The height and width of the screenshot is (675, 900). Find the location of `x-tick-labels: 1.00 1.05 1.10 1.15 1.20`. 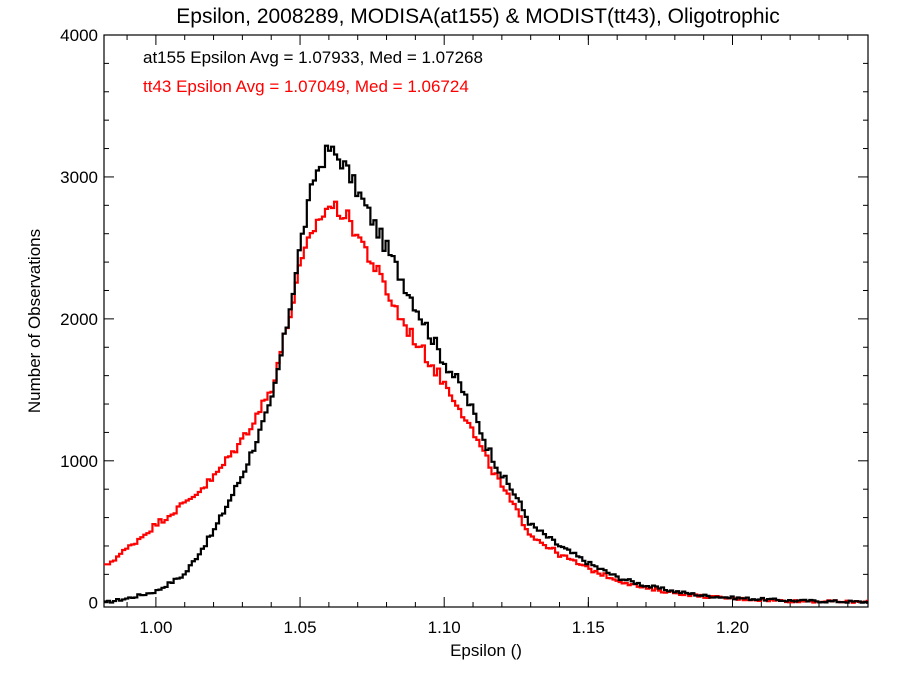

x-tick-labels: 1.00 1.05 1.10 1.15 1.20 is located at coordinates (444, 627).